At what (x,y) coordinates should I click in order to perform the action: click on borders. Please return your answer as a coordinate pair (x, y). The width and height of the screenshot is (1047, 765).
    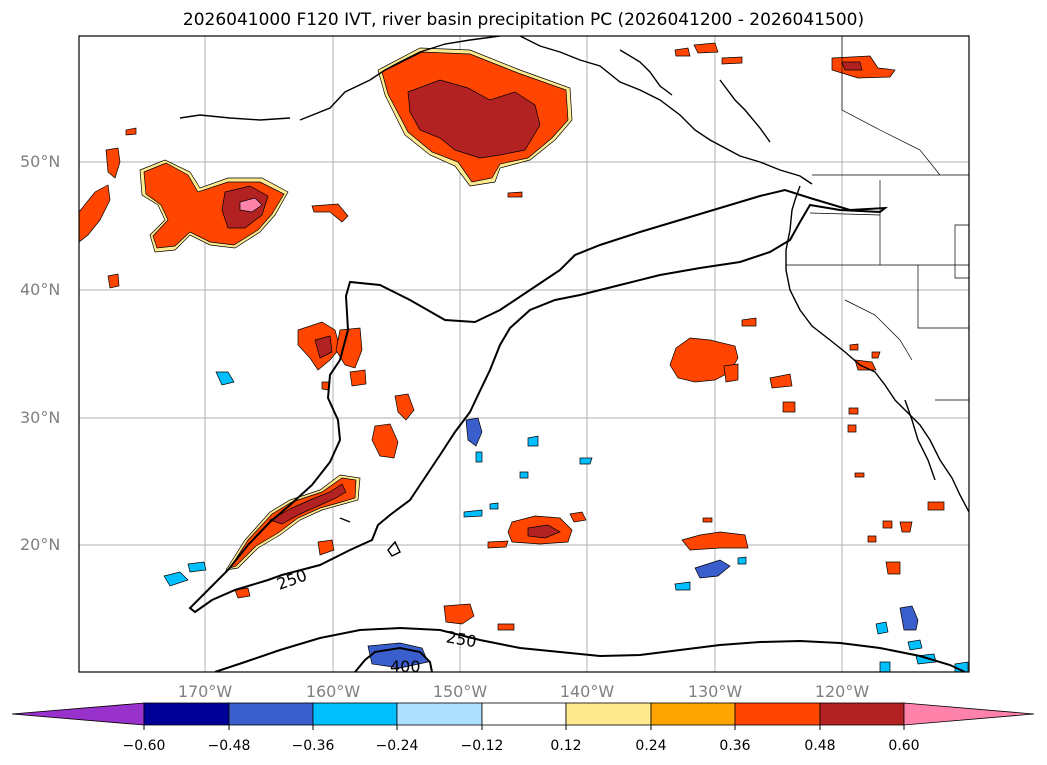
    Looking at the image, I should click on (877, 218).